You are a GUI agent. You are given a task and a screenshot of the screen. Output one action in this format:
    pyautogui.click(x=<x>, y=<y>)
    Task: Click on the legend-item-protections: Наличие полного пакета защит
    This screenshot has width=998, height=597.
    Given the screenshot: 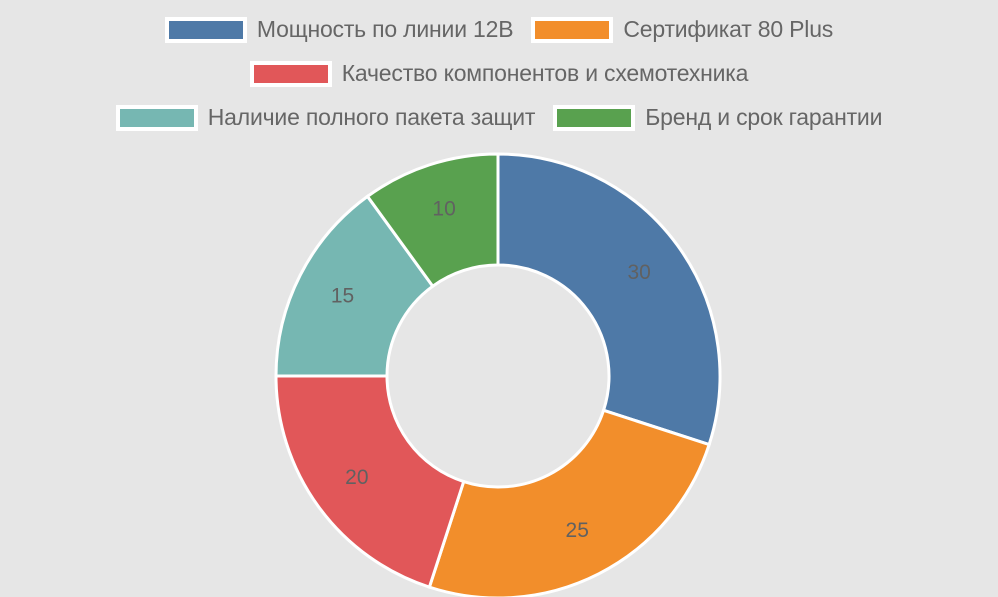 What is the action you would take?
    pyautogui.click(x=325, y=117)
    